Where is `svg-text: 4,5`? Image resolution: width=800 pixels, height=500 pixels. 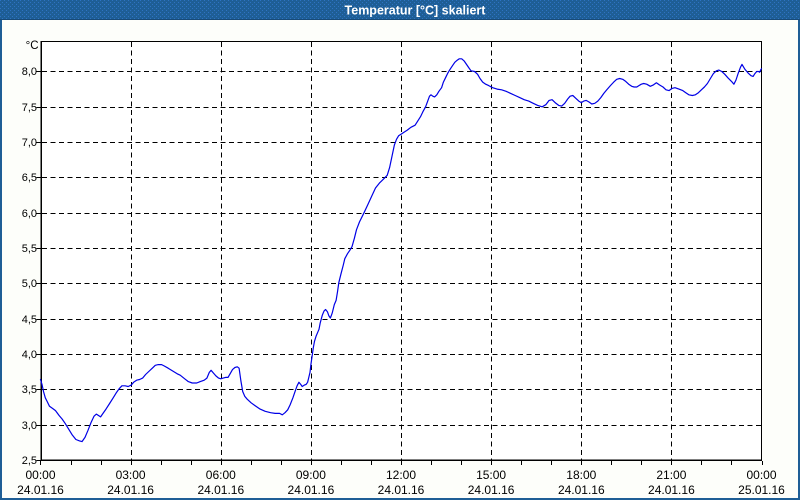 svg-text: 4,5 is located at coordinates (29, 320).